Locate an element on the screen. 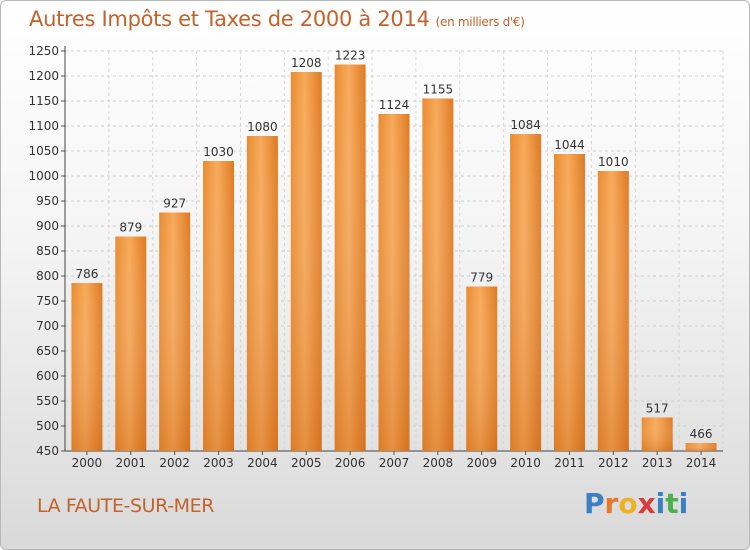 The height and width of the screenshot is (550, 750). x-tick-label: 2001 is located at coordinates (131, 463).